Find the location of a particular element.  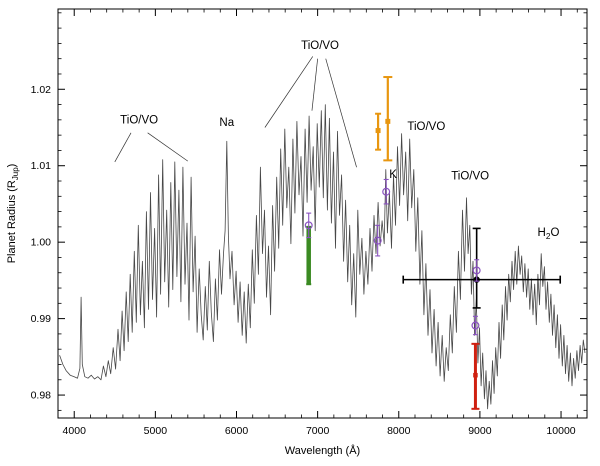

x-tick-label: 4000 is located at coordinates (75, 431).